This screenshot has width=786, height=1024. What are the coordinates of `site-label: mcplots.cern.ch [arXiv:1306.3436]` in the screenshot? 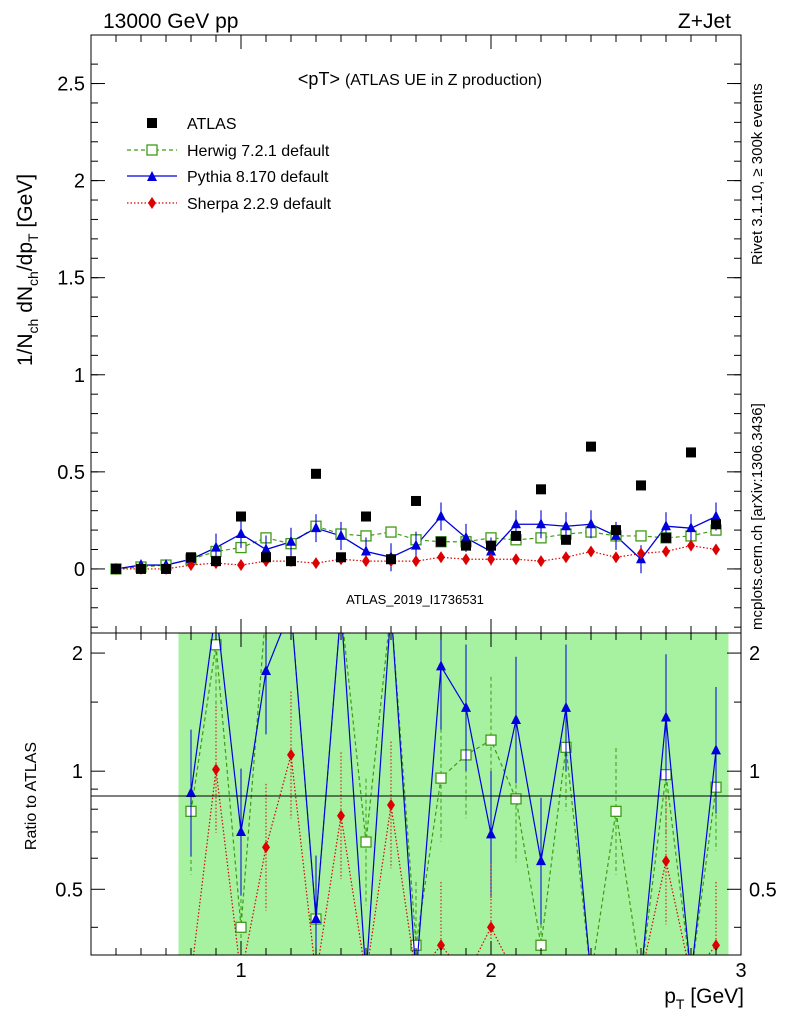 It's located at (757, 516).